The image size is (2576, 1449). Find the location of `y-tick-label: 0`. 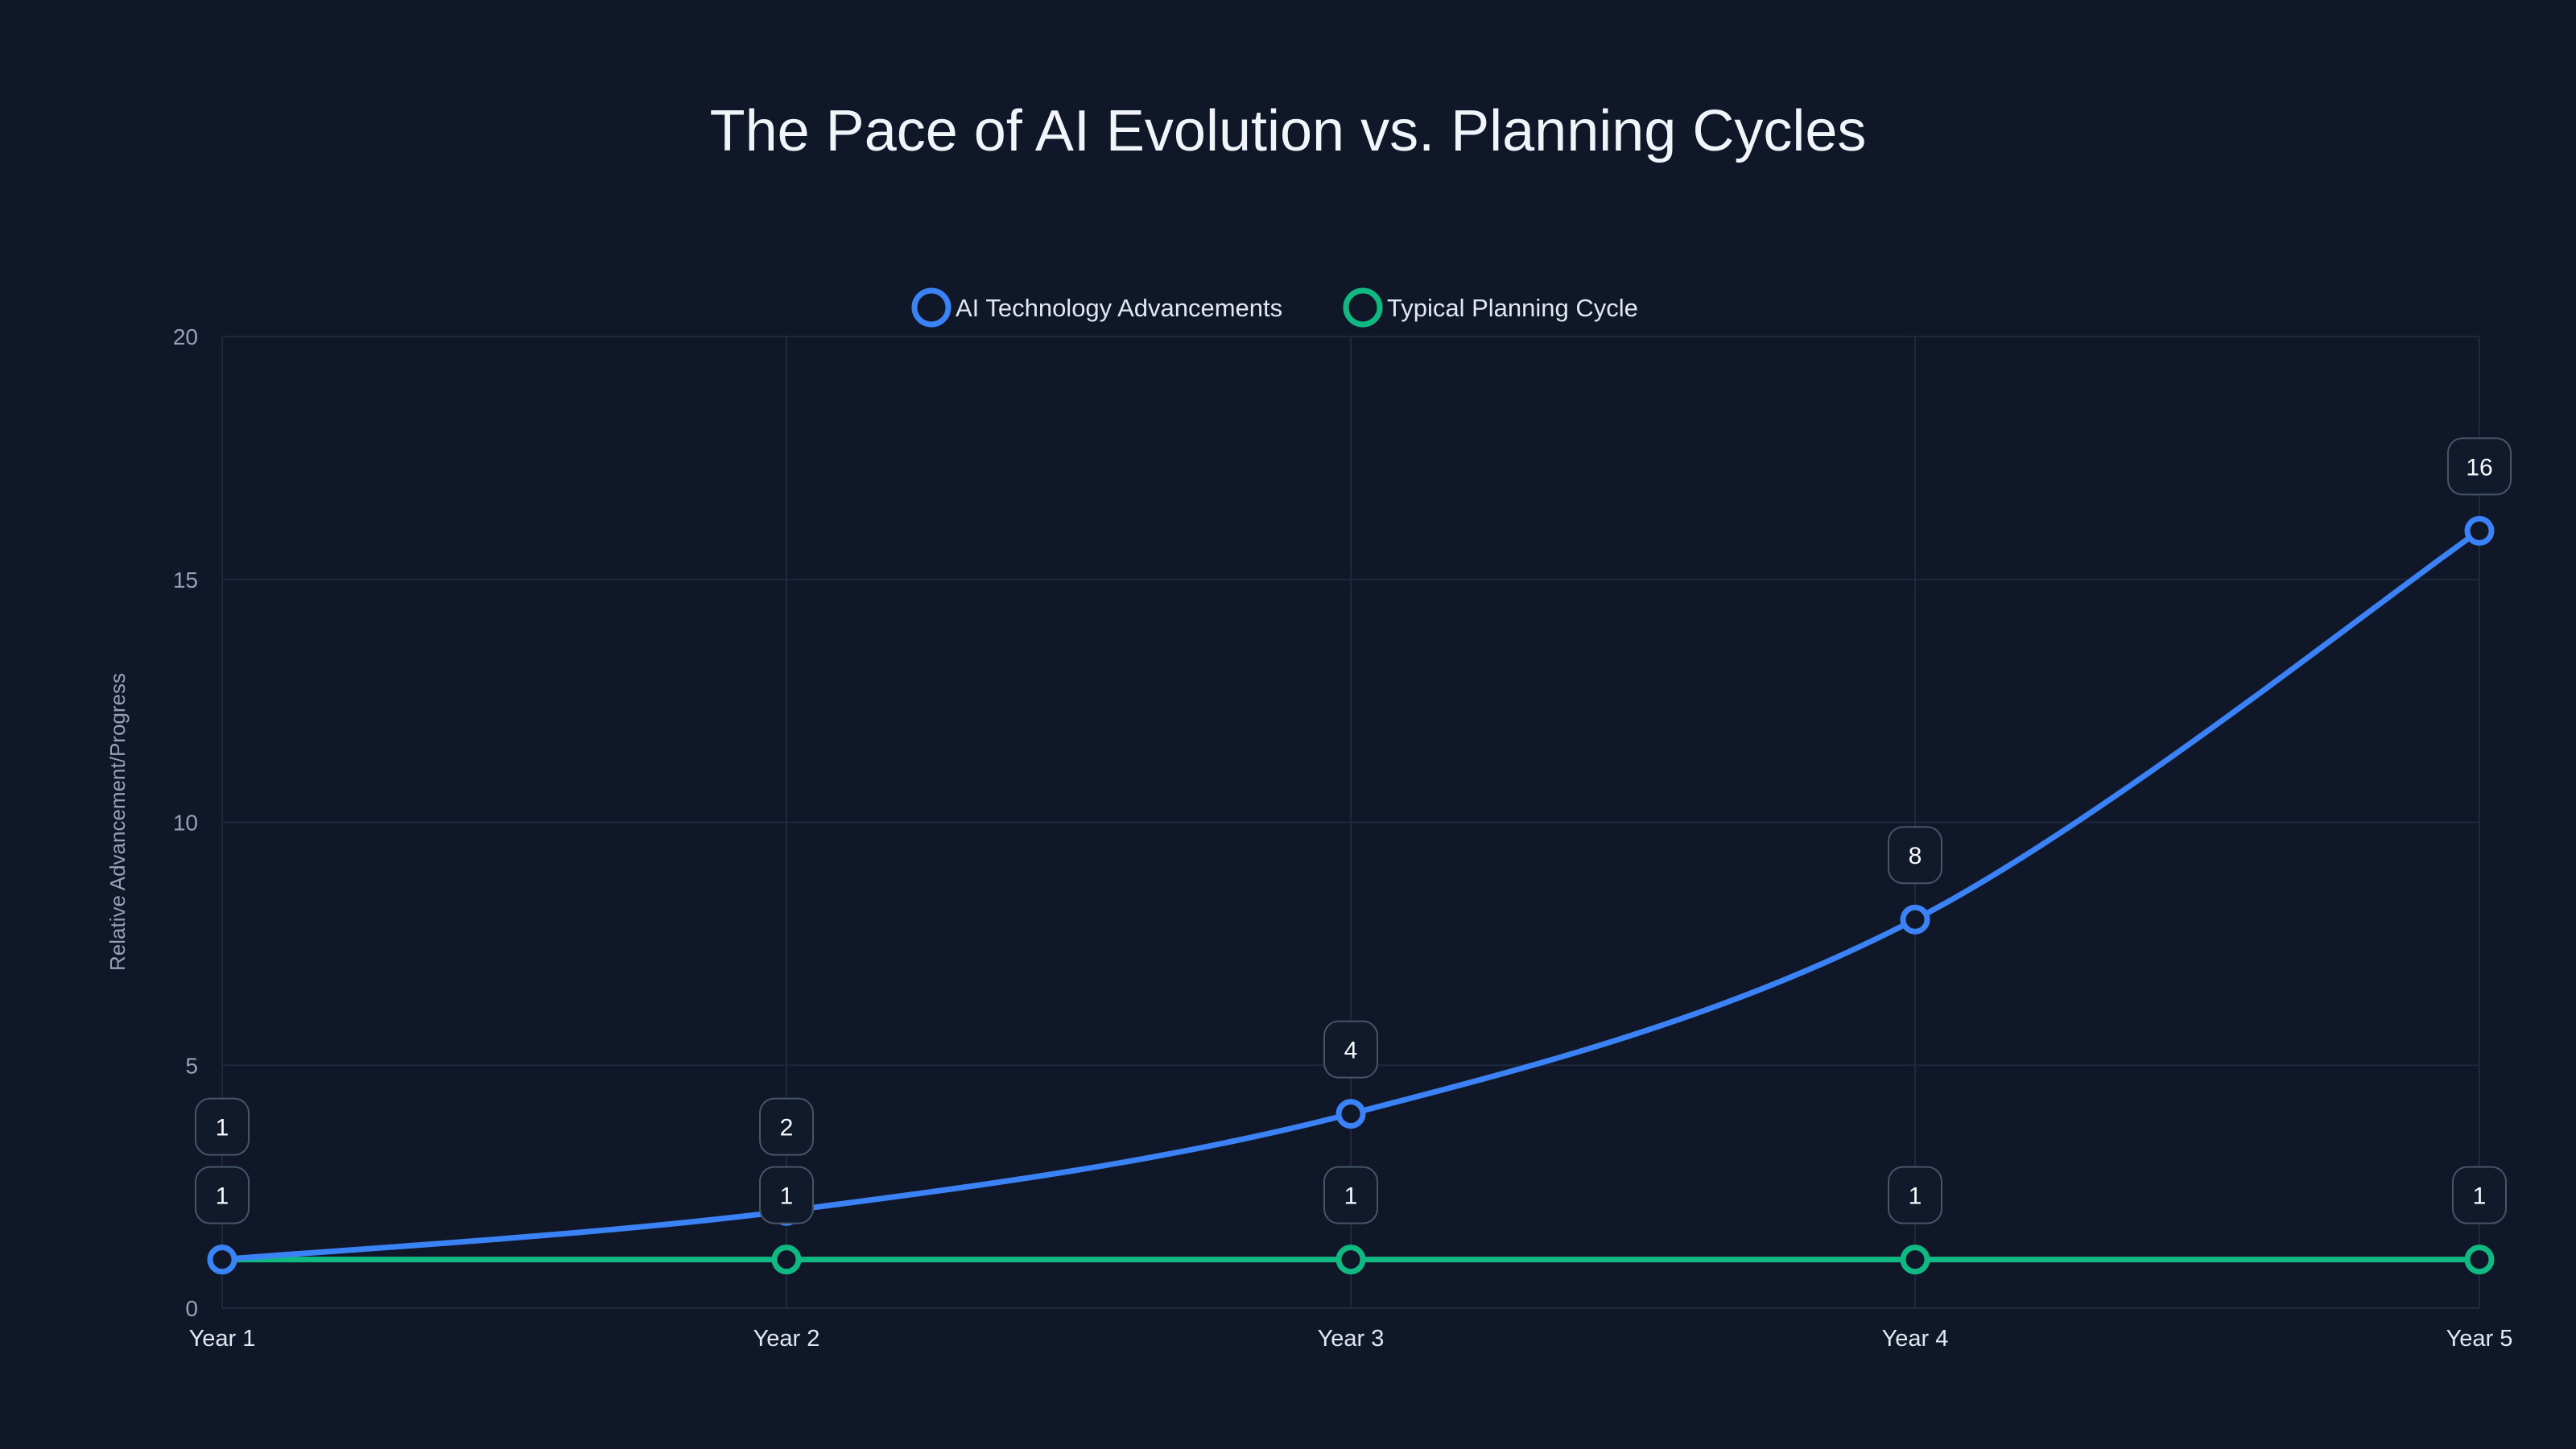

y-tick-label: 0 is located at coordinates (191, 1308).